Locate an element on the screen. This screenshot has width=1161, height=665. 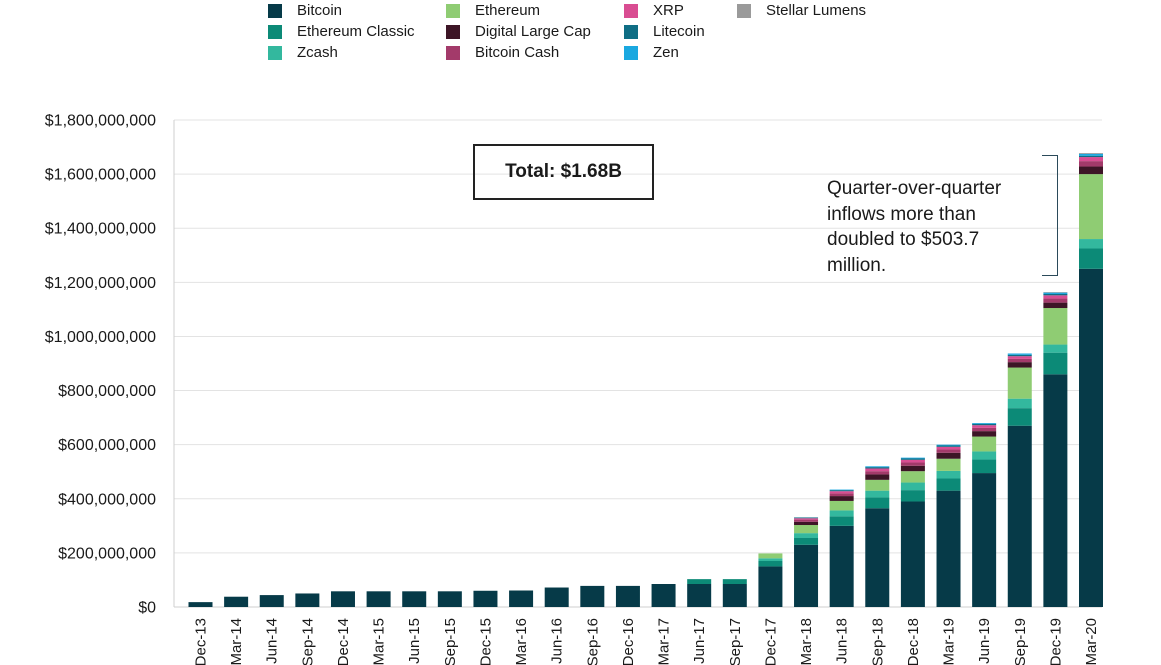
legend-label: Litecoin is located at coordinates (679, 31).